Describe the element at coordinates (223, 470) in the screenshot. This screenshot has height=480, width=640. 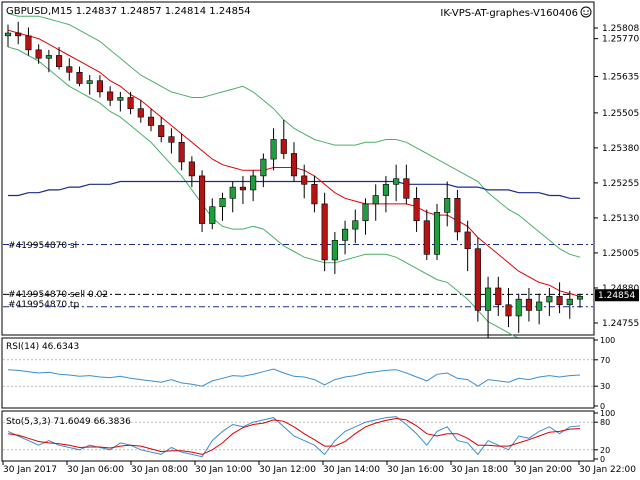
I see `time-tick-label: 30 Jan 10:00` at that location.